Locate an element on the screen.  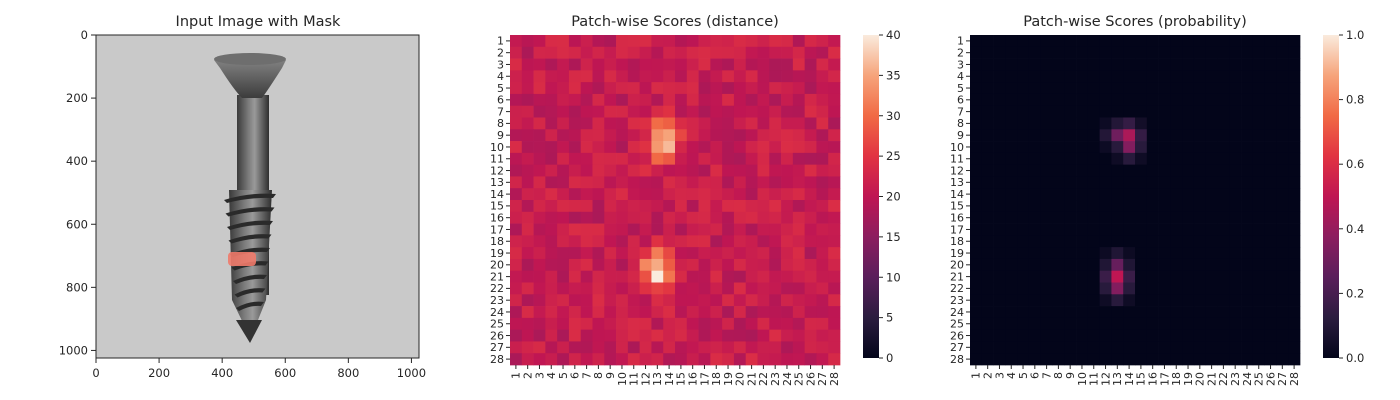
mask-overlay is located at coordinates (242, 259).